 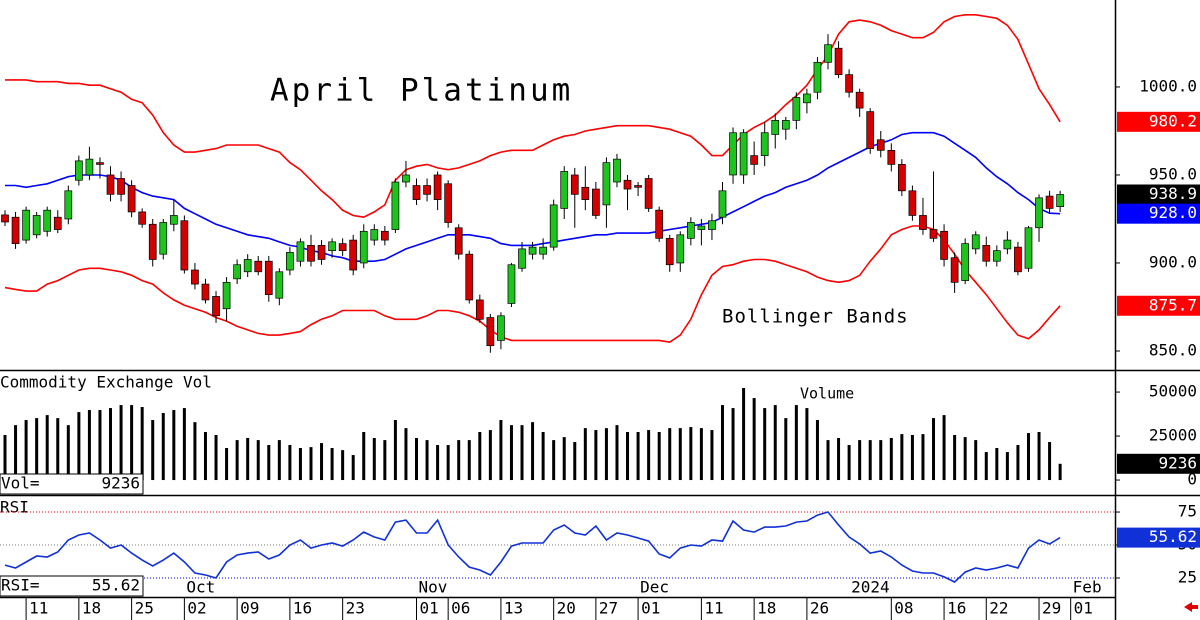 What do you see at coordinates (608, 608) in the screenshot?
I see `x-tick-label: 27` at bounding box center [608, 608].